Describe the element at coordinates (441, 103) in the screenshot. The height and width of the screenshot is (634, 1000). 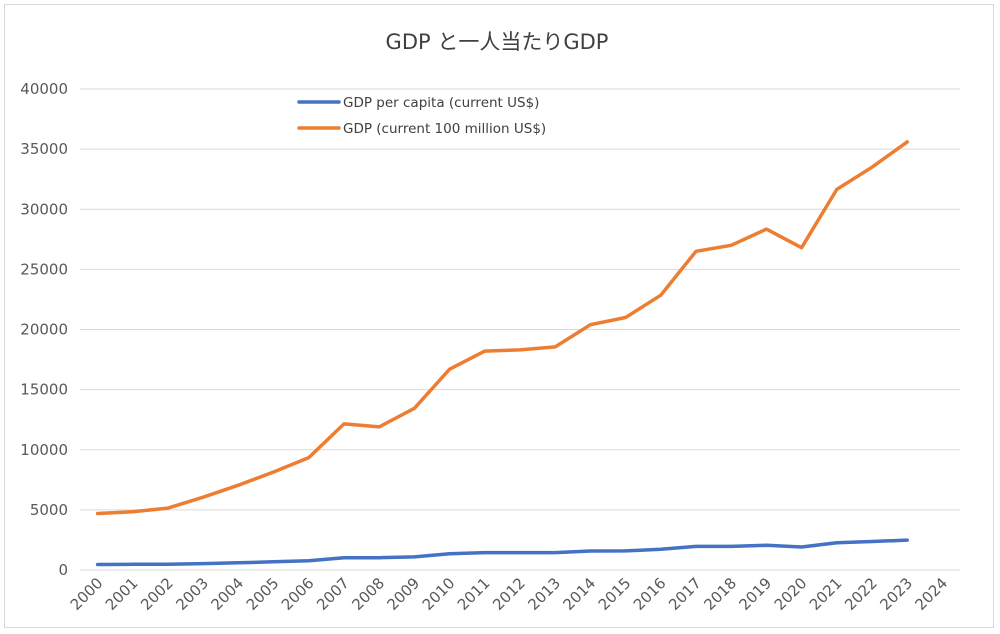
I see `legend-label-gdp-per-capita: GDP per capita (current US$)` at that location.